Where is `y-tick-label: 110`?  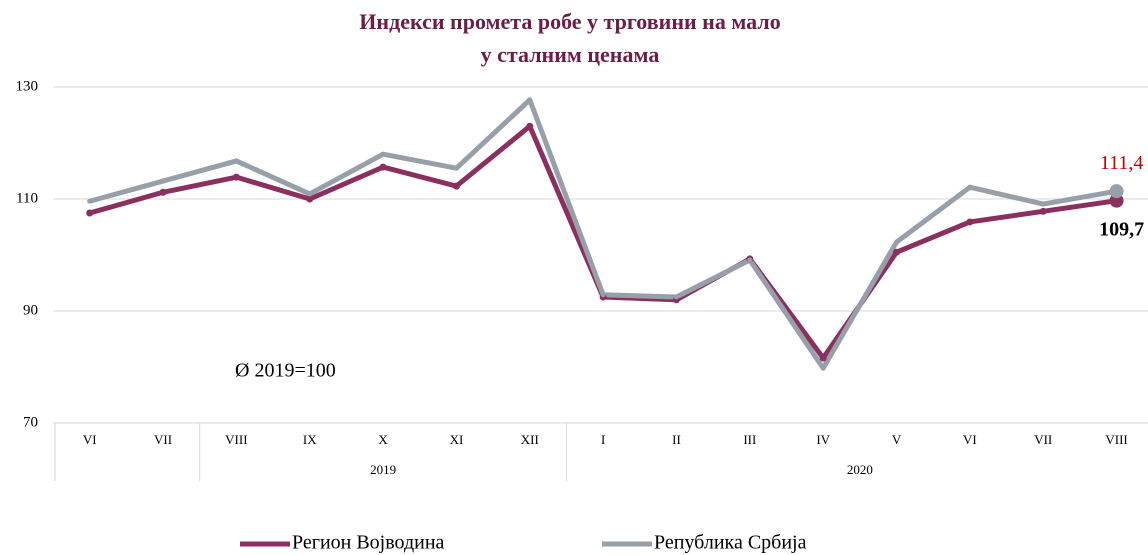
y-tick-label: 110 is located at coordinates (27, 198).